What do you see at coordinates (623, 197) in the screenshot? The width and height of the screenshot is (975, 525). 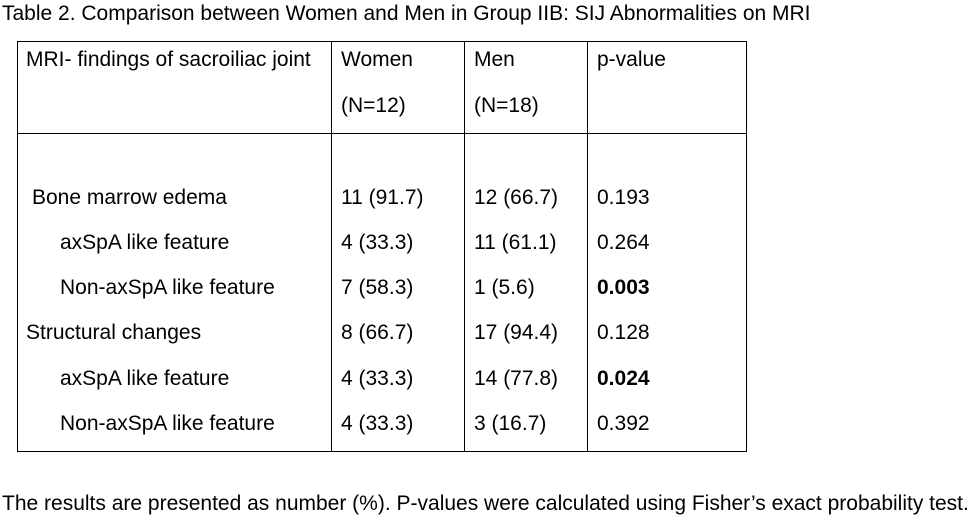 I see `row-pvalue: 0.193` at bounding box center [623, 197].